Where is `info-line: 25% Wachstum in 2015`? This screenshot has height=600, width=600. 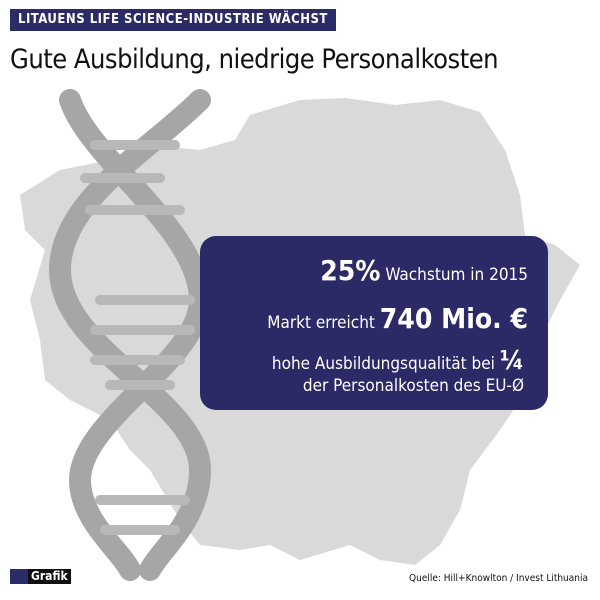
info-line: 25% Wachstum in 2015 is located at coordinates (369, 271).